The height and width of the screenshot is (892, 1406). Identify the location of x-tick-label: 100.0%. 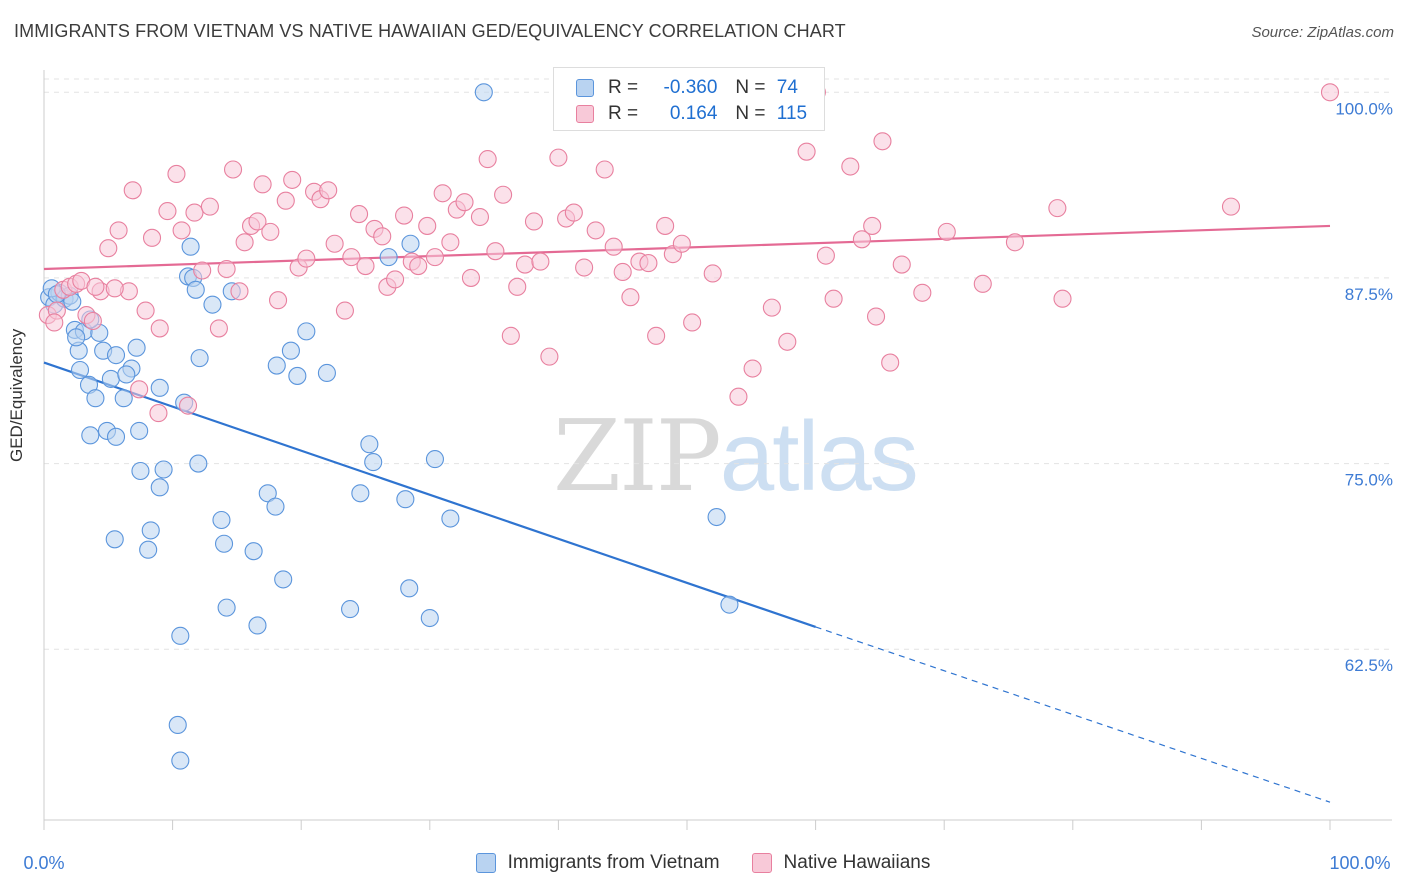
(1359, 863).